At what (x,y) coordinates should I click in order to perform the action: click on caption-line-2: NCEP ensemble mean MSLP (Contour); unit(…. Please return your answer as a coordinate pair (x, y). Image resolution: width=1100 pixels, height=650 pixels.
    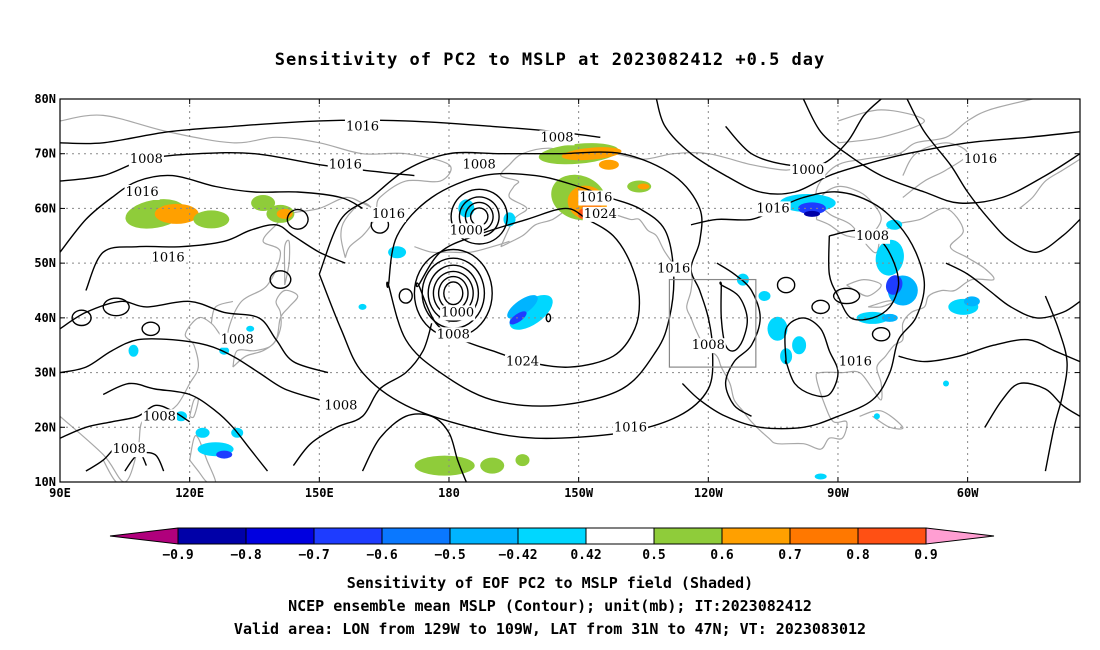
    Looking at the image, I should click on (550, 606).